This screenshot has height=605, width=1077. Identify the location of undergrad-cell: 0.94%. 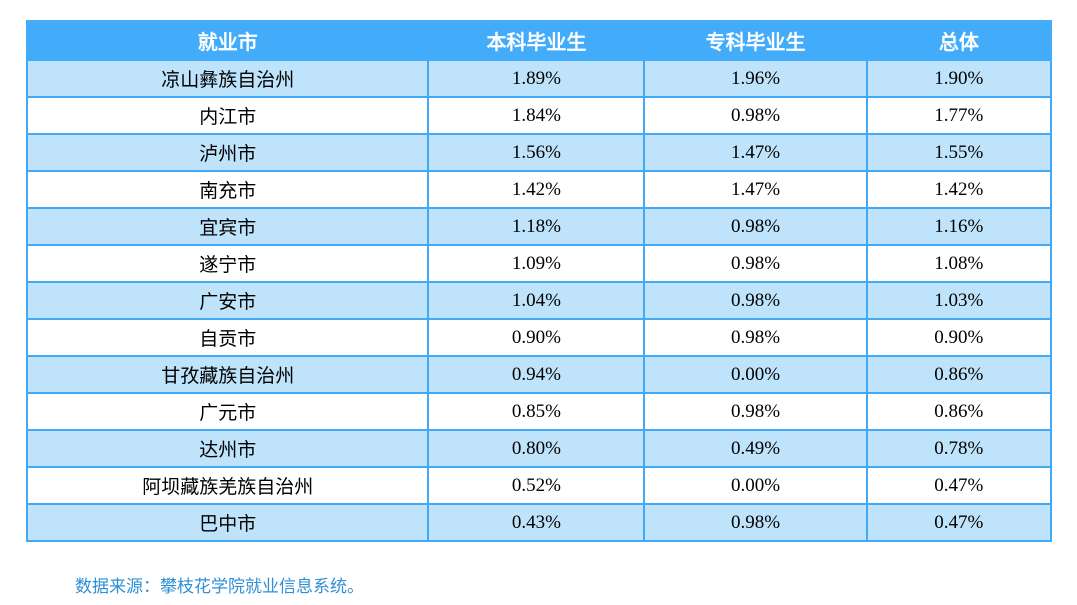
(536, 374).